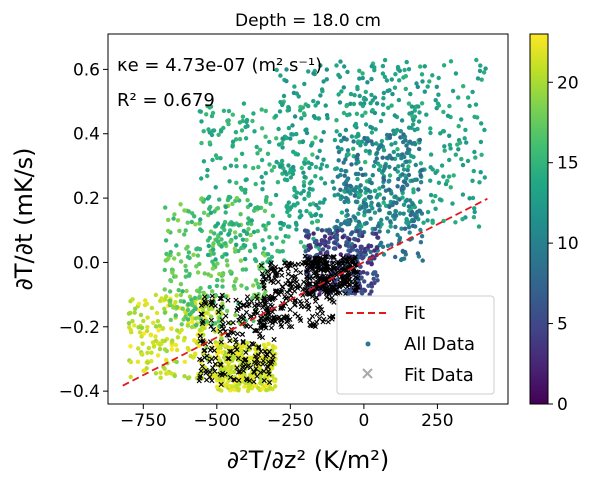 The width and height of the screenshot is (594, 485). I want to click on y-tick-label: −0.2, so click(79, 328).